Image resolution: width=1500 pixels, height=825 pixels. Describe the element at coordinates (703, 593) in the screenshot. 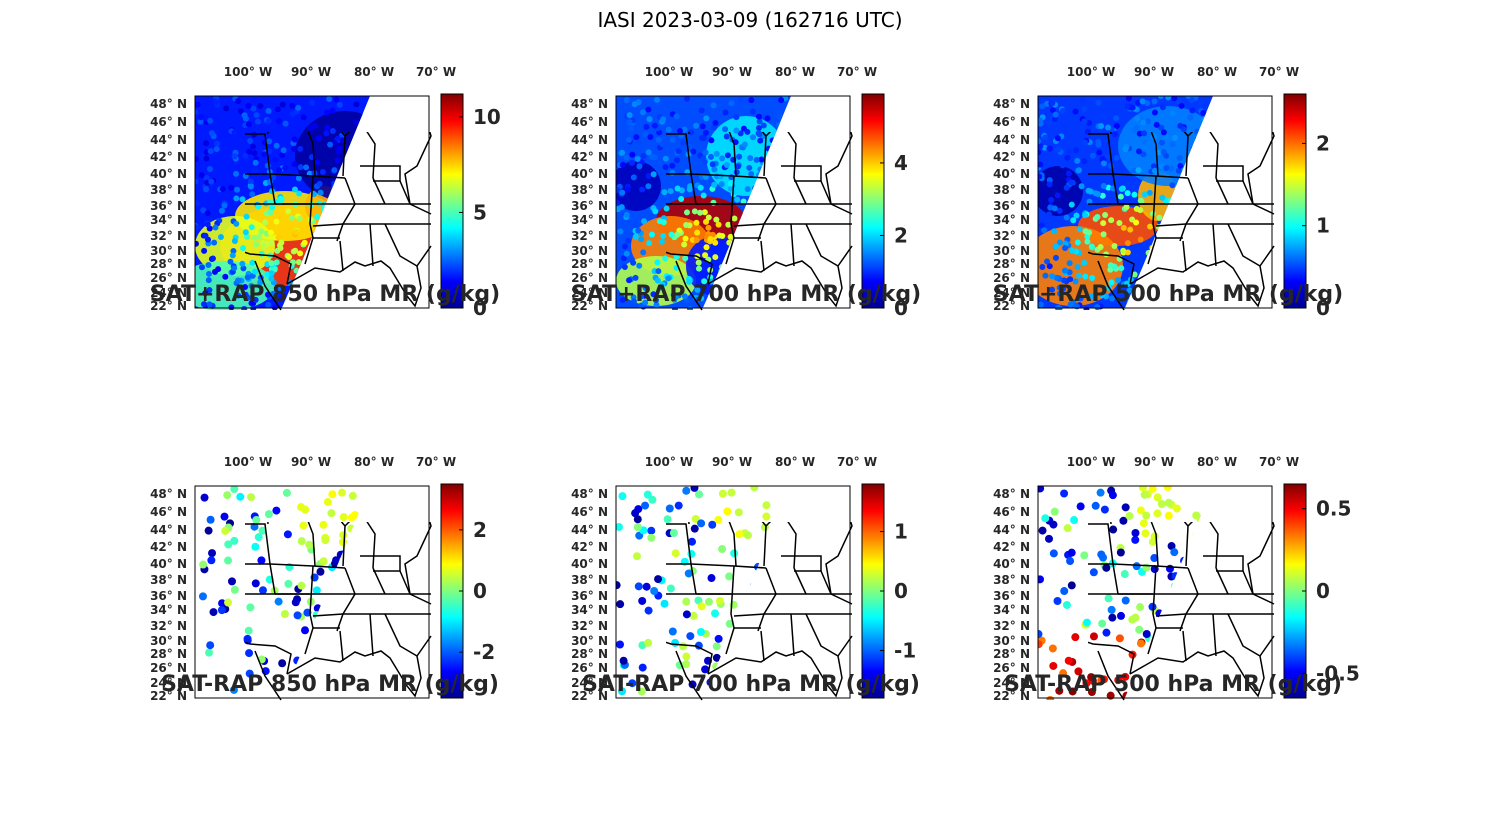

I see `data-field` at that location.